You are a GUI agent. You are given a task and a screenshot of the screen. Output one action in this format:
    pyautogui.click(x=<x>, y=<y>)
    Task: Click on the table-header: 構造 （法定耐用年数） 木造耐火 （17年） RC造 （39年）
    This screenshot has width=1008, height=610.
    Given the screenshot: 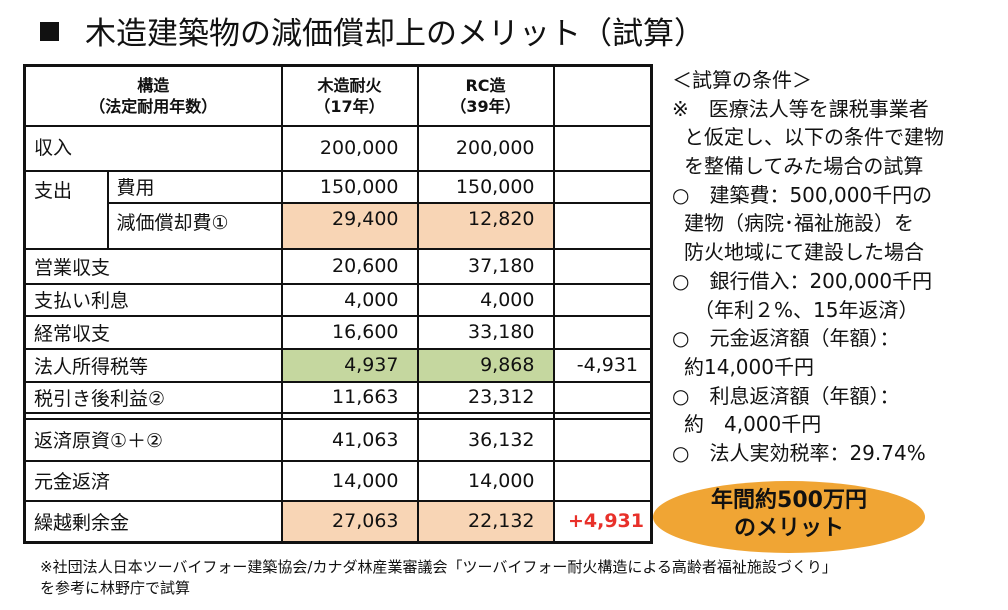 What is the action you would take?
    pyautogui.click(x=338, y=95)
    